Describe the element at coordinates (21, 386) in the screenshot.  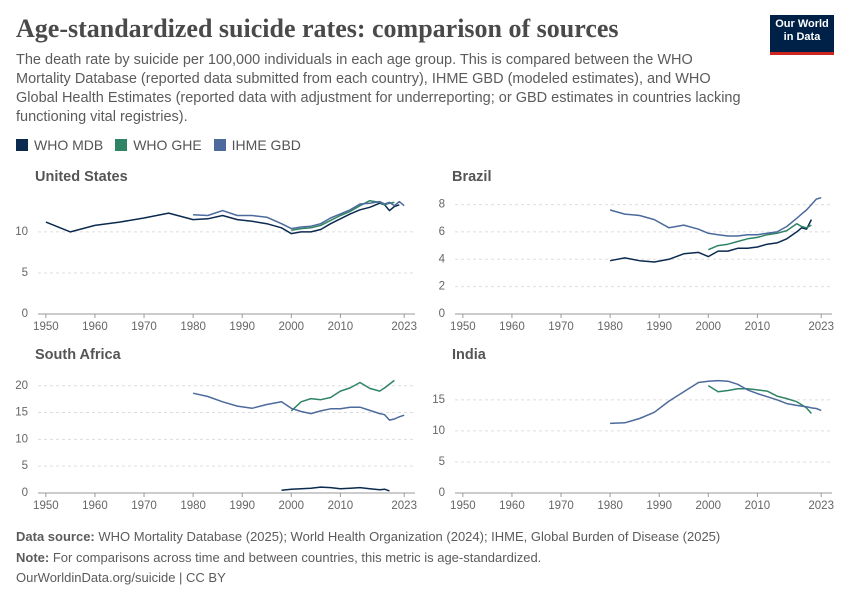
I see `y-tick-label: 20` at that location.